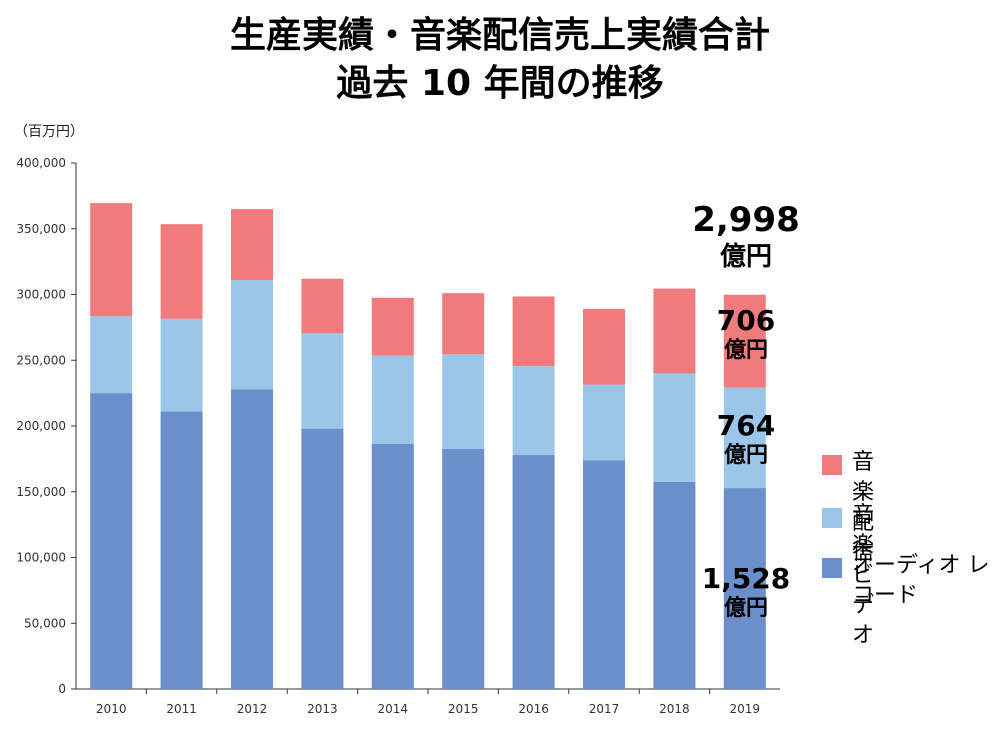 The height and width of the screenshot is (729, 1000). I want to click on bar-audio-2012, so click(252, 539).